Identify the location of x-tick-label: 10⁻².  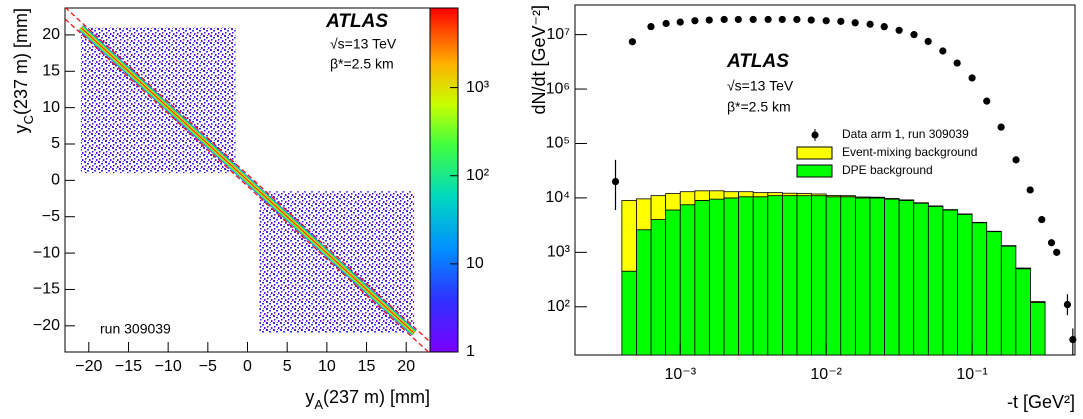
(826, 374).